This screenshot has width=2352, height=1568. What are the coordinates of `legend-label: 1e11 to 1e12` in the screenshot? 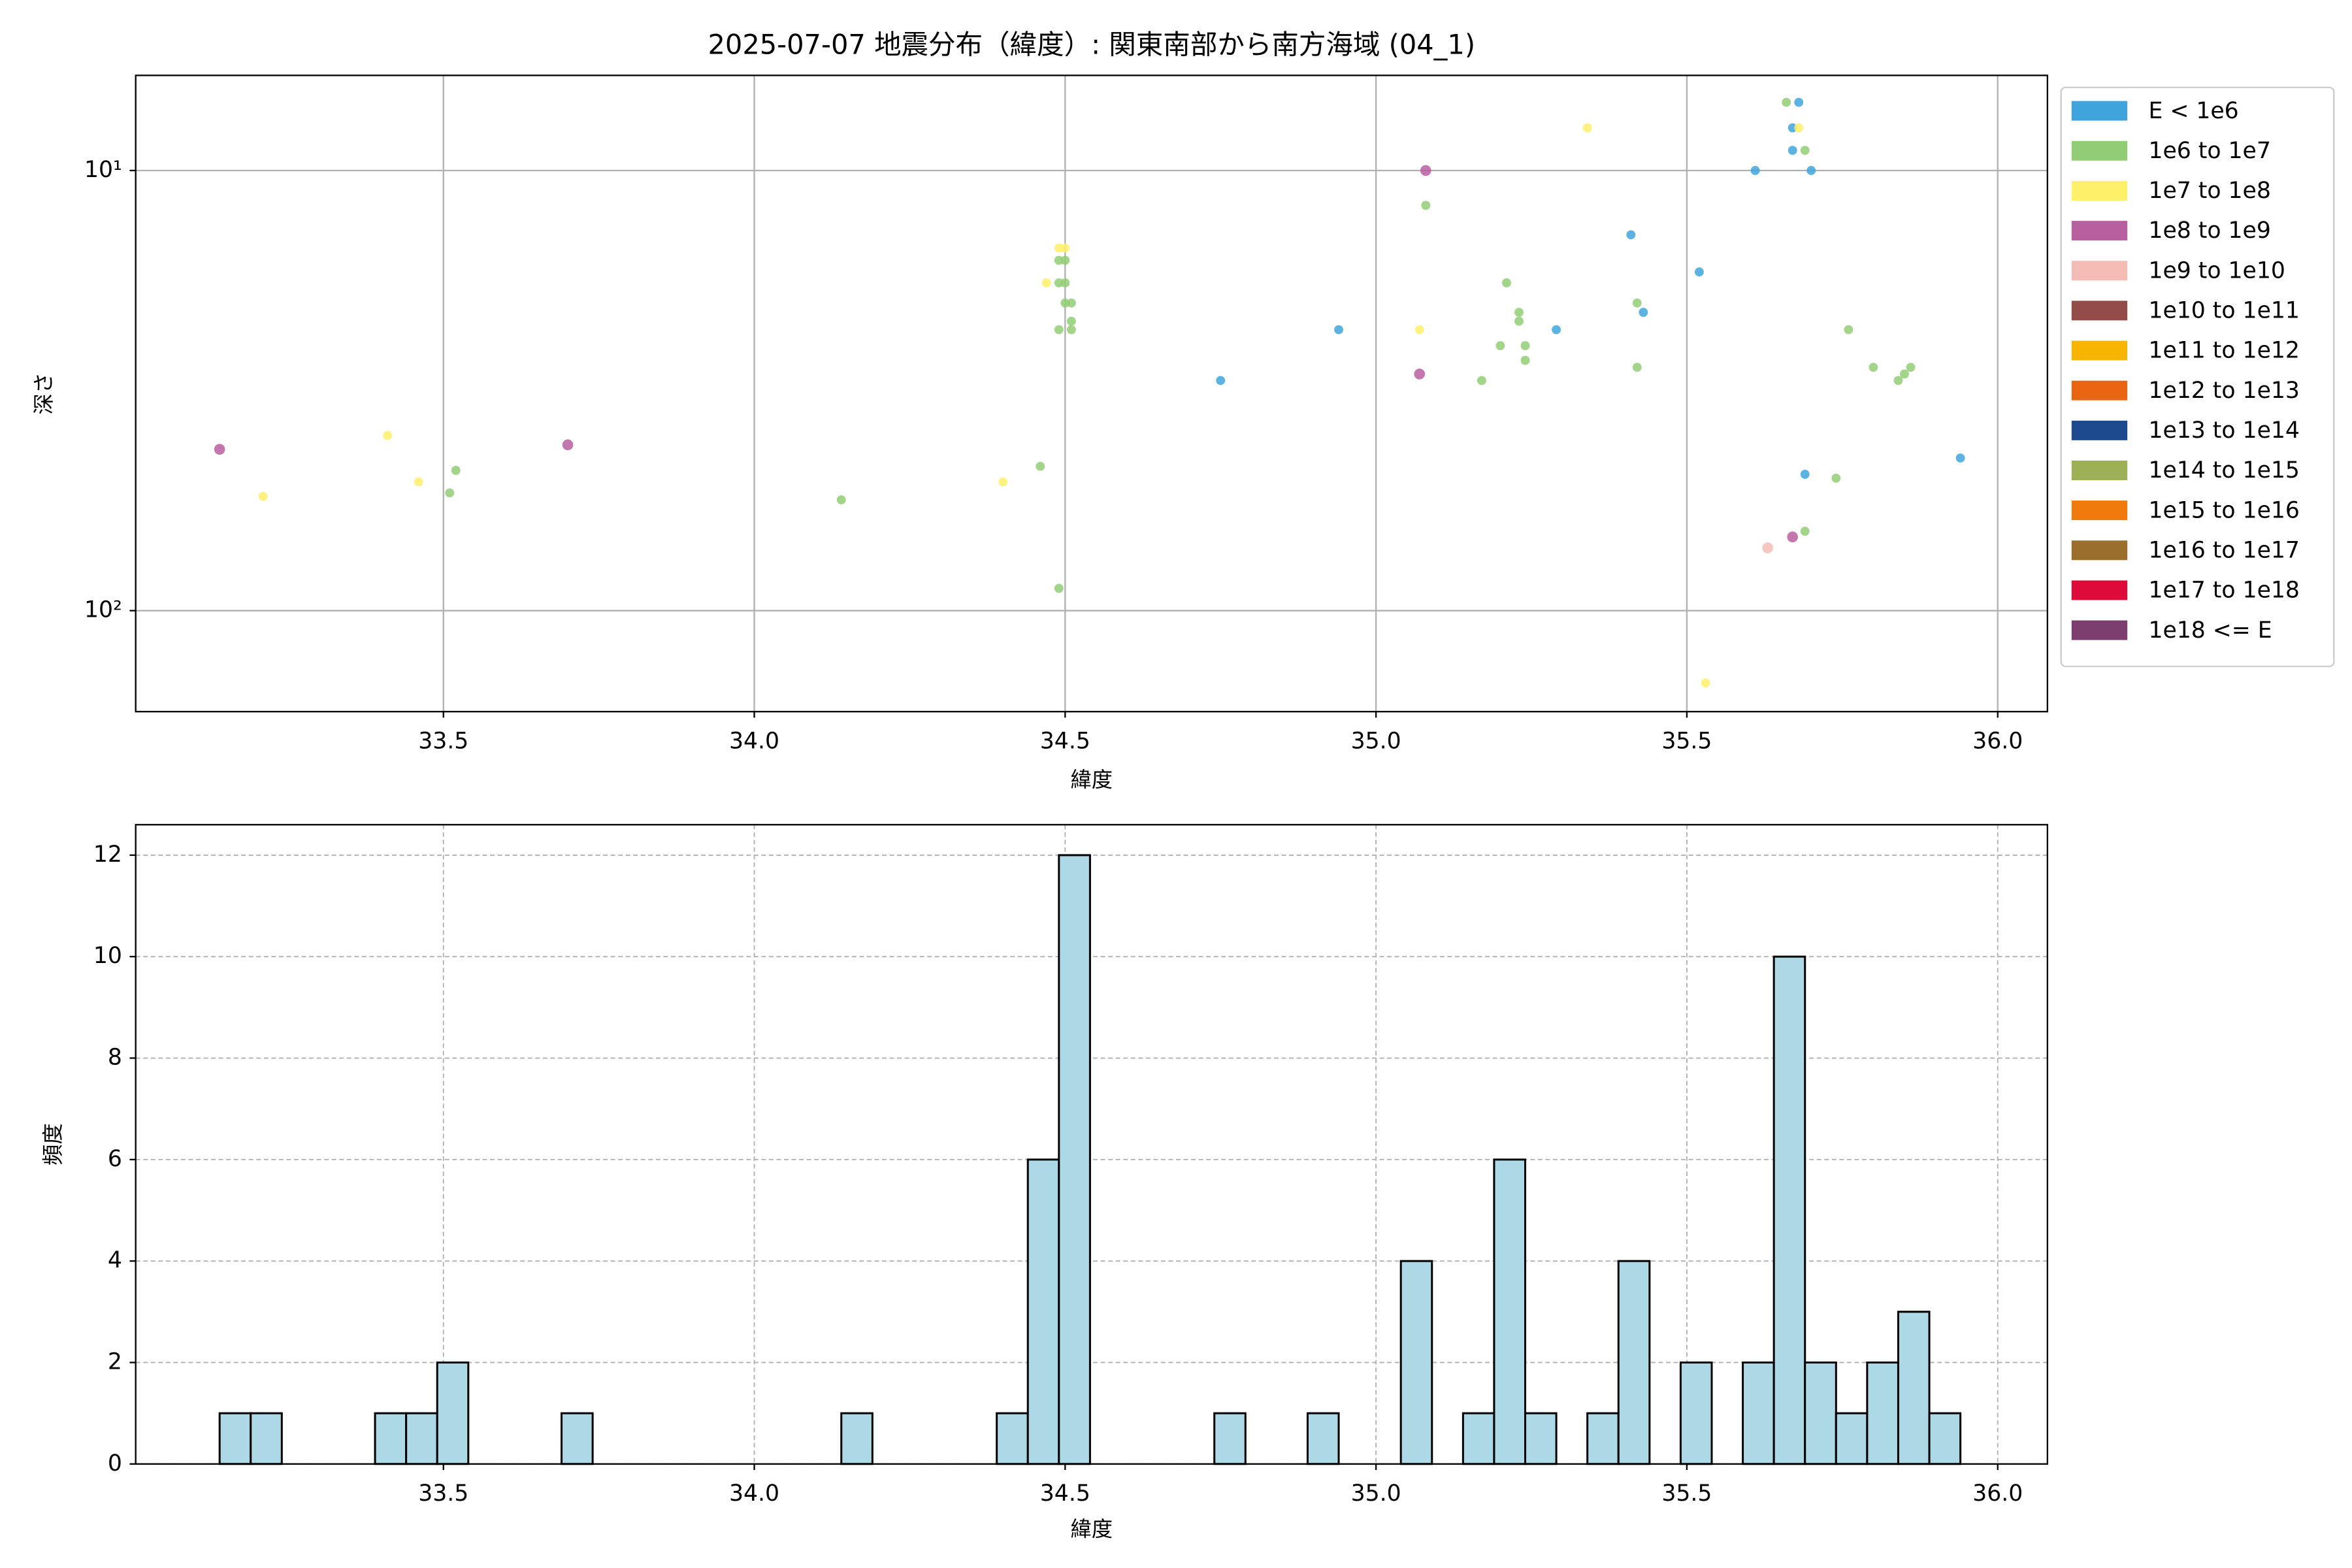 It's located at (2223, 351).